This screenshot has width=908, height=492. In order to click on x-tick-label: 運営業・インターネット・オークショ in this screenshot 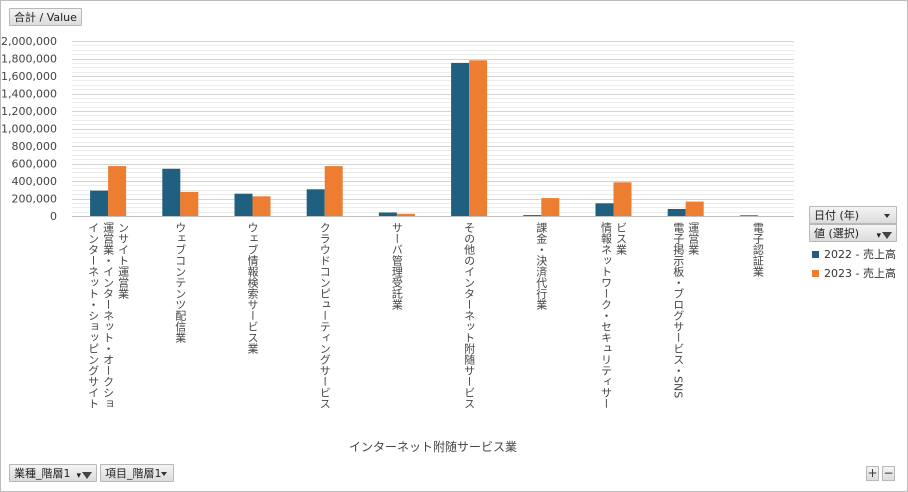, I will do `click(108, 315)`.